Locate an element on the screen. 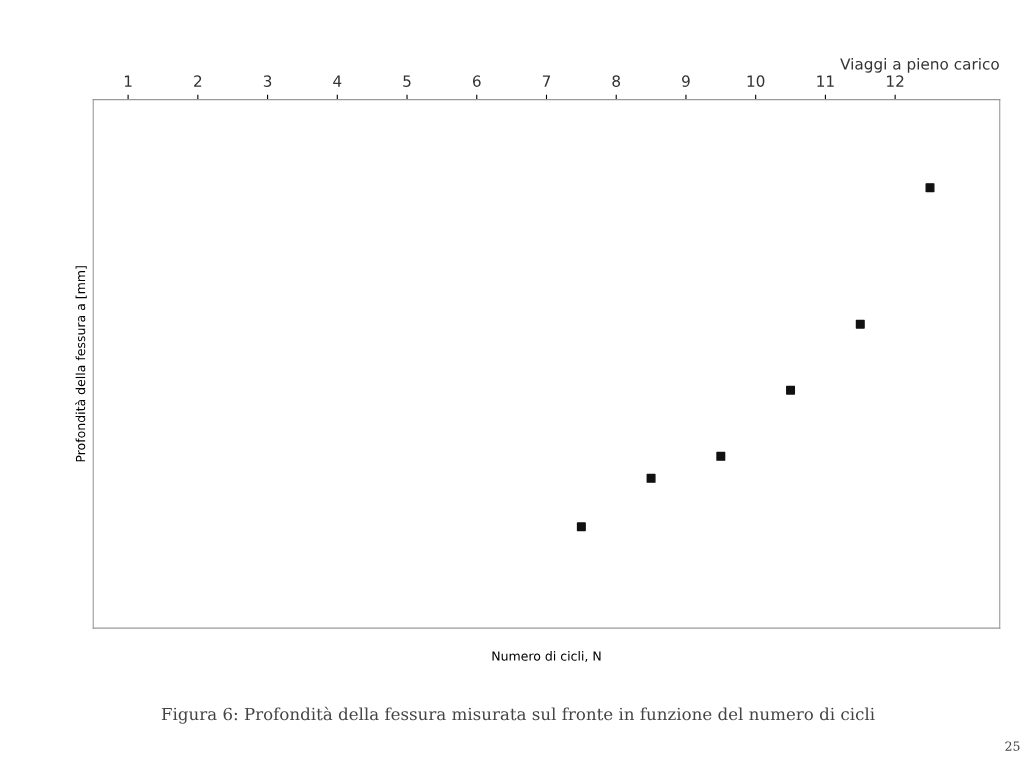  x2-axis-title: Numero di cicli, N is located at coordinates (546, 657).